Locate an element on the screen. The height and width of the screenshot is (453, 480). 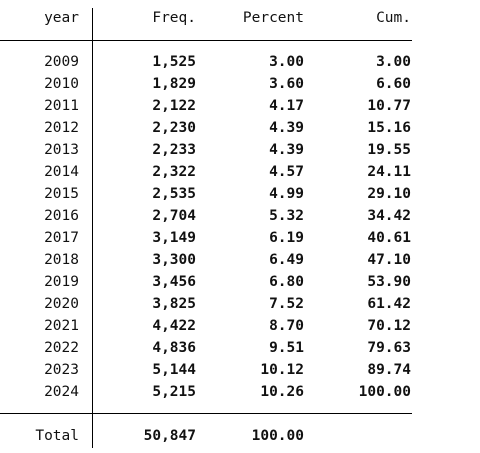
cell-cum: 40.61 is located at coordinates (389, 238).